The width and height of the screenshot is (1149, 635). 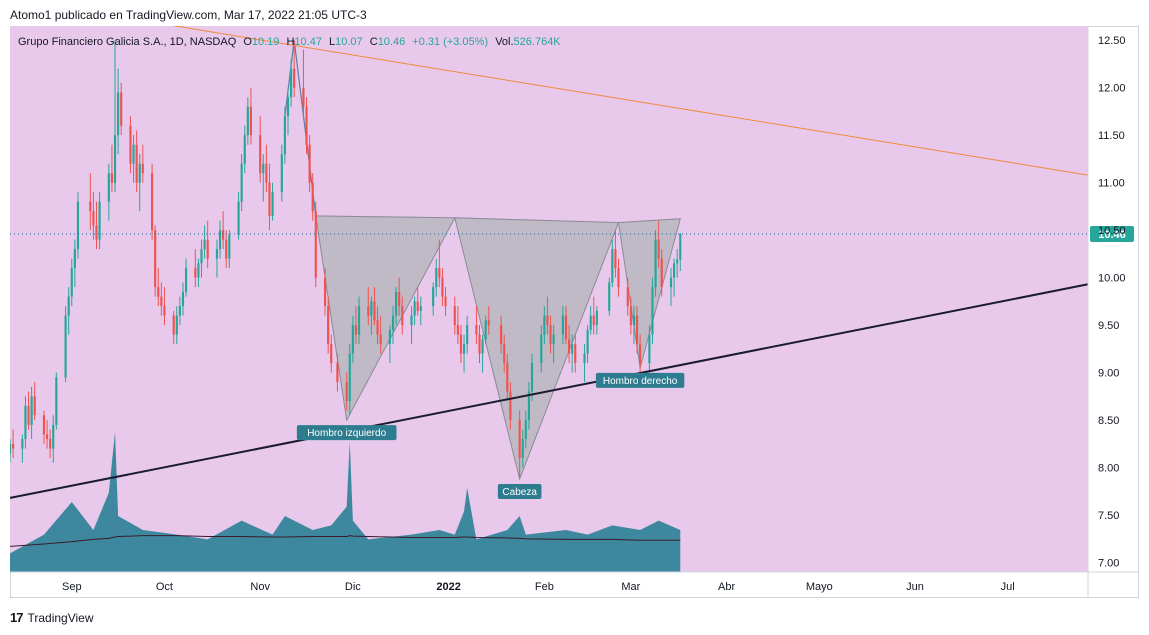 I want to click on cabeza-label: Cabeza, so click(x=519, y=492).